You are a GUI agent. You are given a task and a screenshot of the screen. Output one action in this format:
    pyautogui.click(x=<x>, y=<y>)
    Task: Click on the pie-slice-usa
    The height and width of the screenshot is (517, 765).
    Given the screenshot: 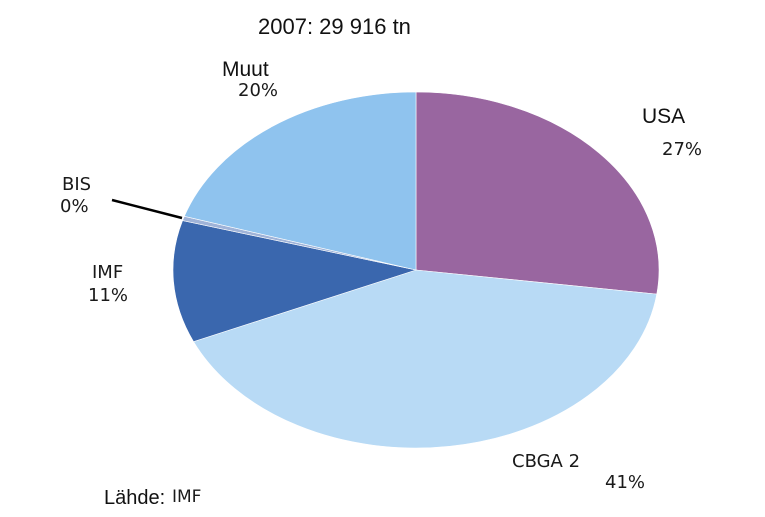 What is the action you would take?
    pyautogui.click(x=537, y=193)
    